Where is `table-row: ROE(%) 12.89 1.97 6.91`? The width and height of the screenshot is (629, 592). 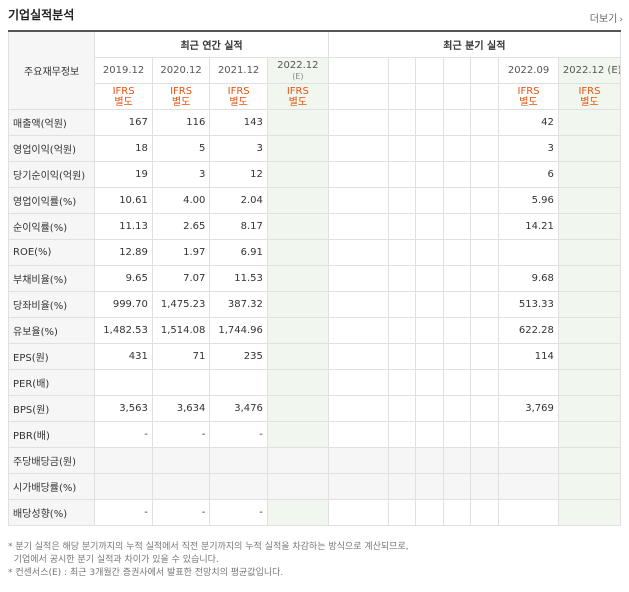 table-row: ROE(%) 12.89 1.97 6.91 is located at coordinates (314, 252).